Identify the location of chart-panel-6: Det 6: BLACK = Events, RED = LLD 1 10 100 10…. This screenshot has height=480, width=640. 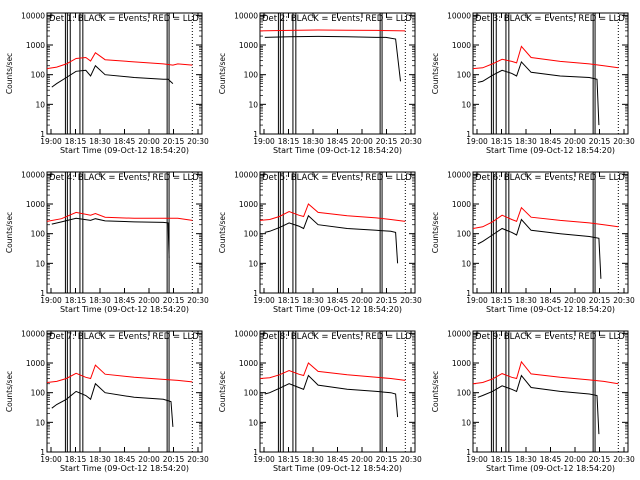
(533, 242).